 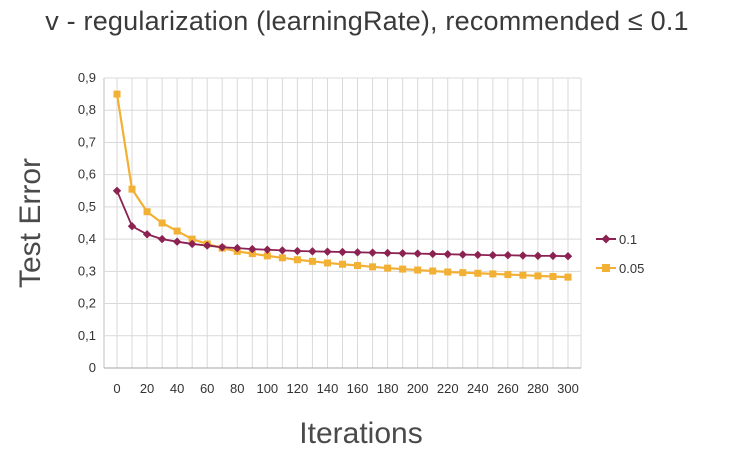 What do you see at coordinates (478, 388) in the screenshot?
I see `x-tick-label: 240` at bounding box center [478, 388].